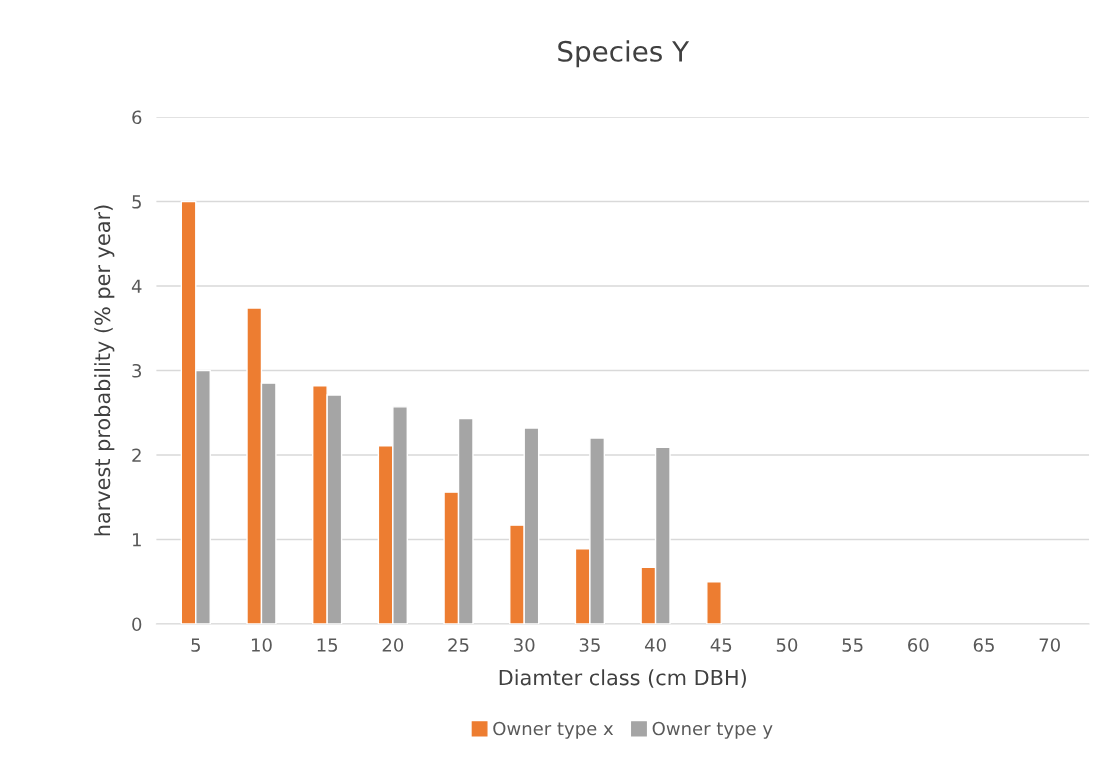 The width and height of the screenshot is (1117, 780). I want to click on x-tick-label: 35, so click(589, 645).